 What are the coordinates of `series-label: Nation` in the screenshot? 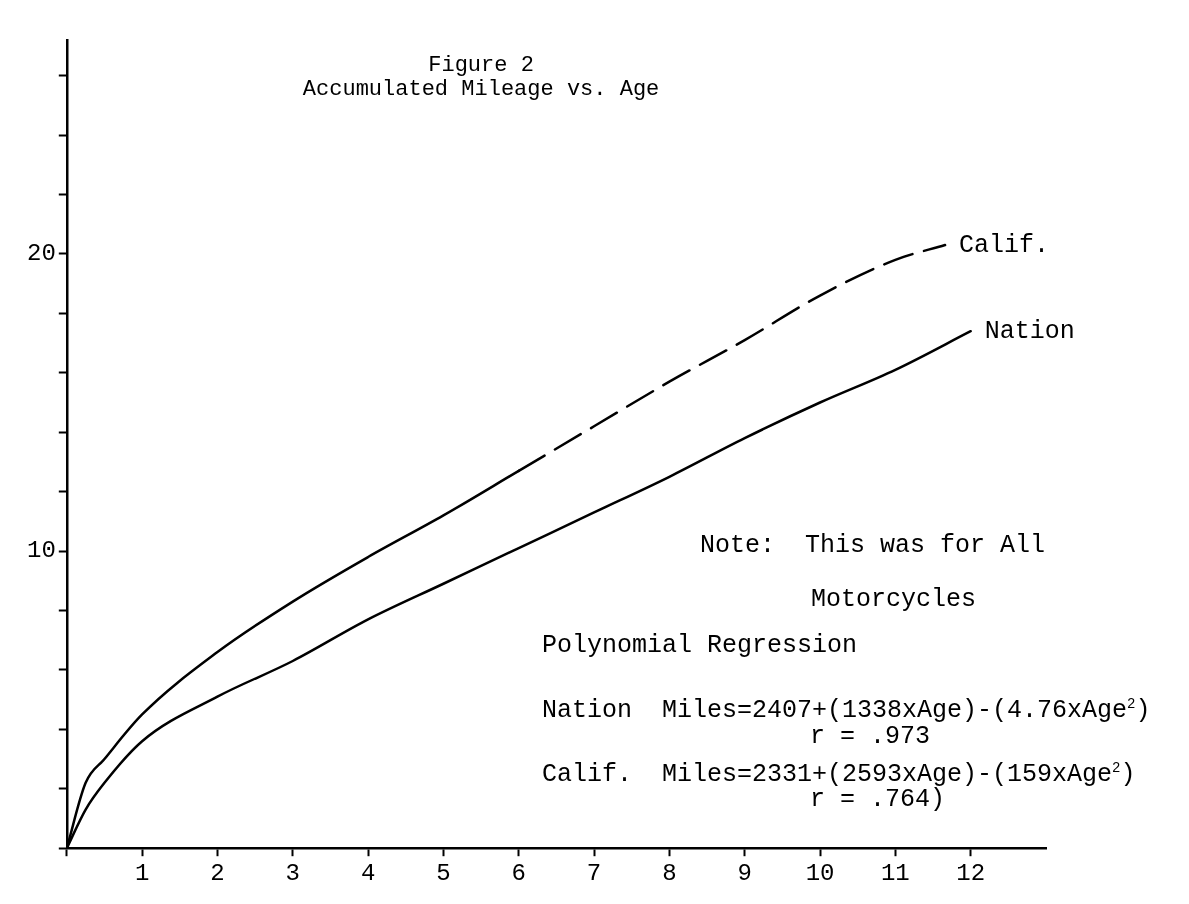 It's located at (1029, 331).